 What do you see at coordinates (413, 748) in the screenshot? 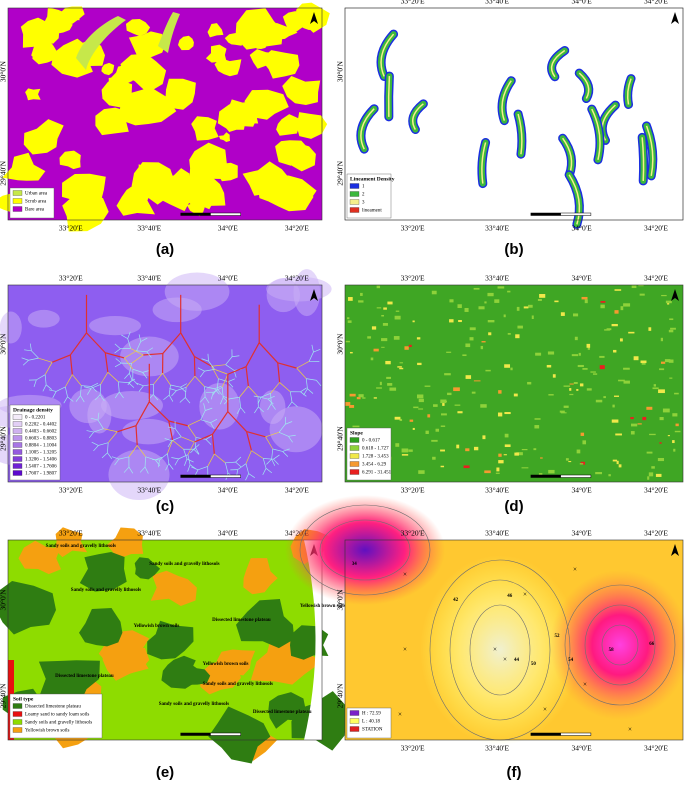
I see `coord-label: 33°20'E` at bounding box center [413, 748].